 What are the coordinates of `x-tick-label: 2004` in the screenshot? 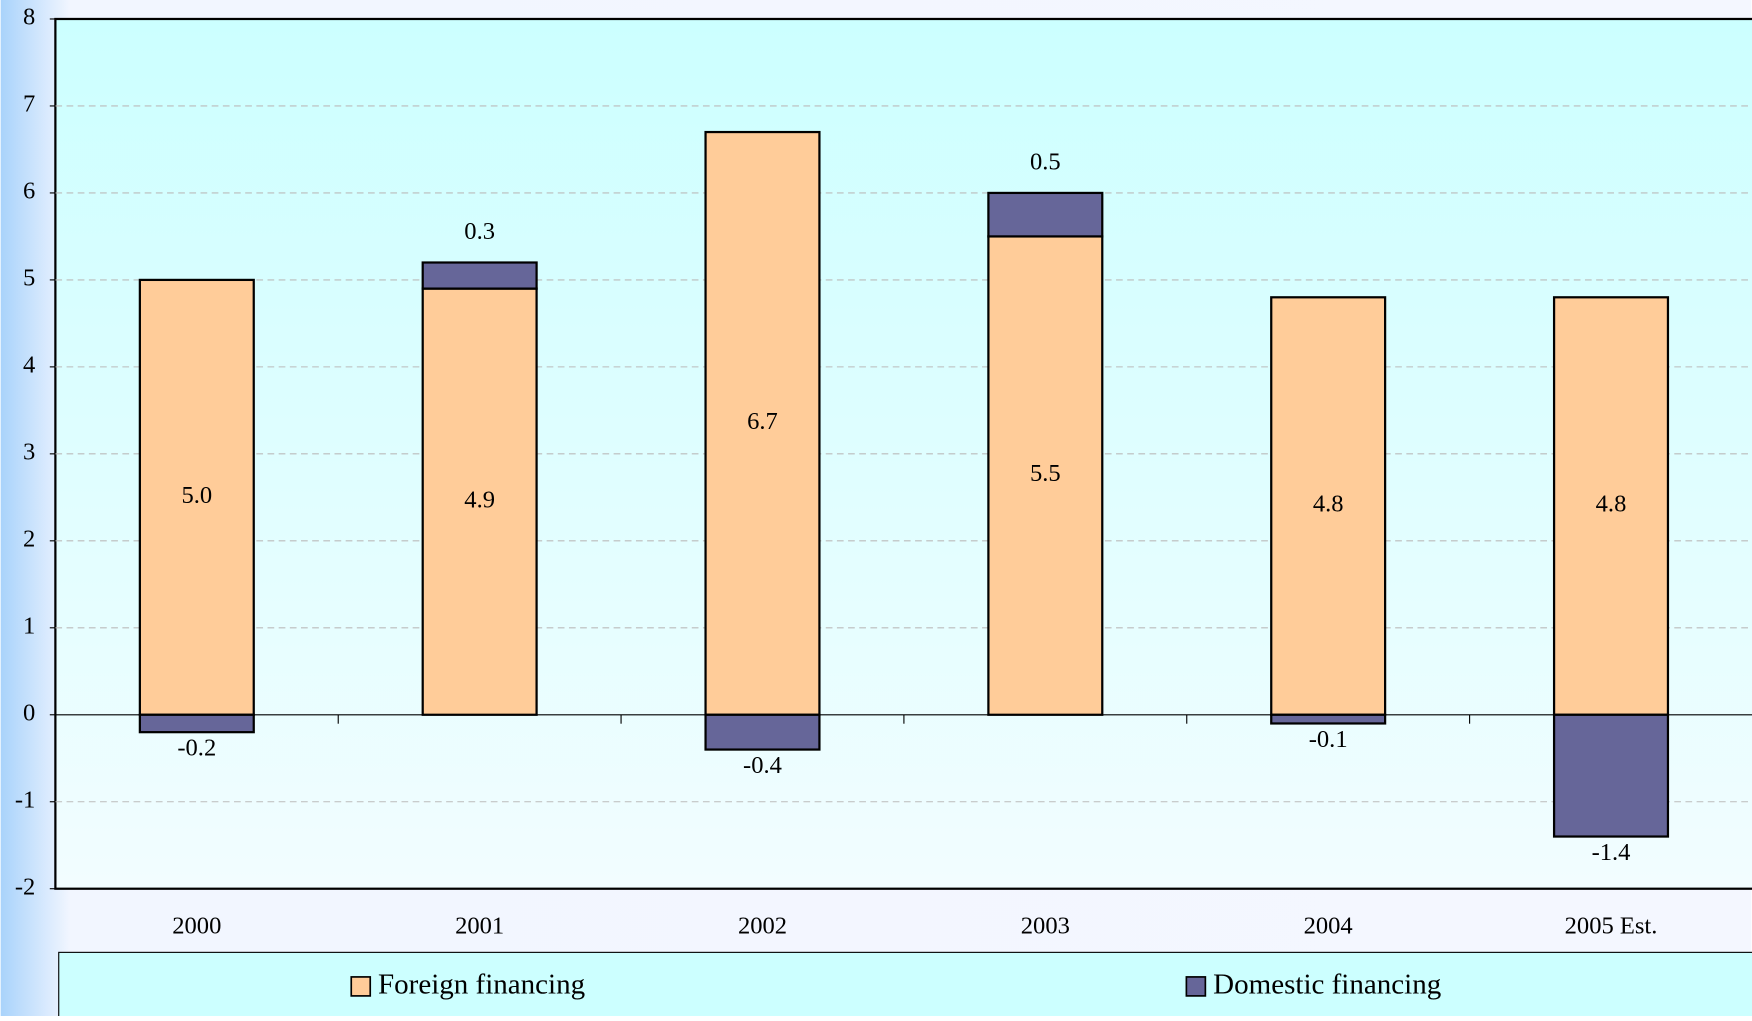 It's located at (1328, 925).